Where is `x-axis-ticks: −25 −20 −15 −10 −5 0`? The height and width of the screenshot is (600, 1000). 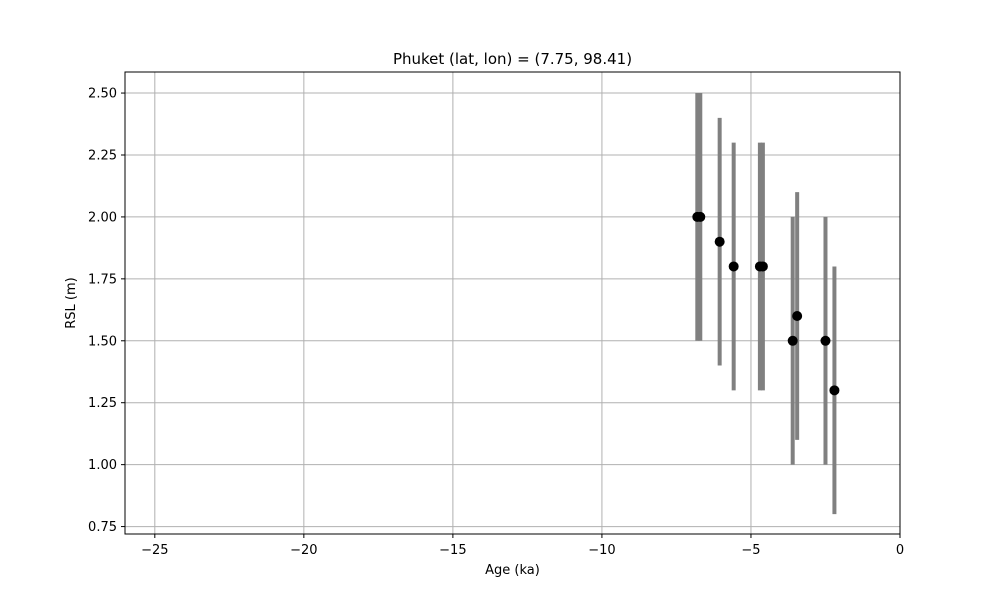 x-axis-ticks: −25 −20 −15 −10 −5 0 is located at coordinates (522, 546).